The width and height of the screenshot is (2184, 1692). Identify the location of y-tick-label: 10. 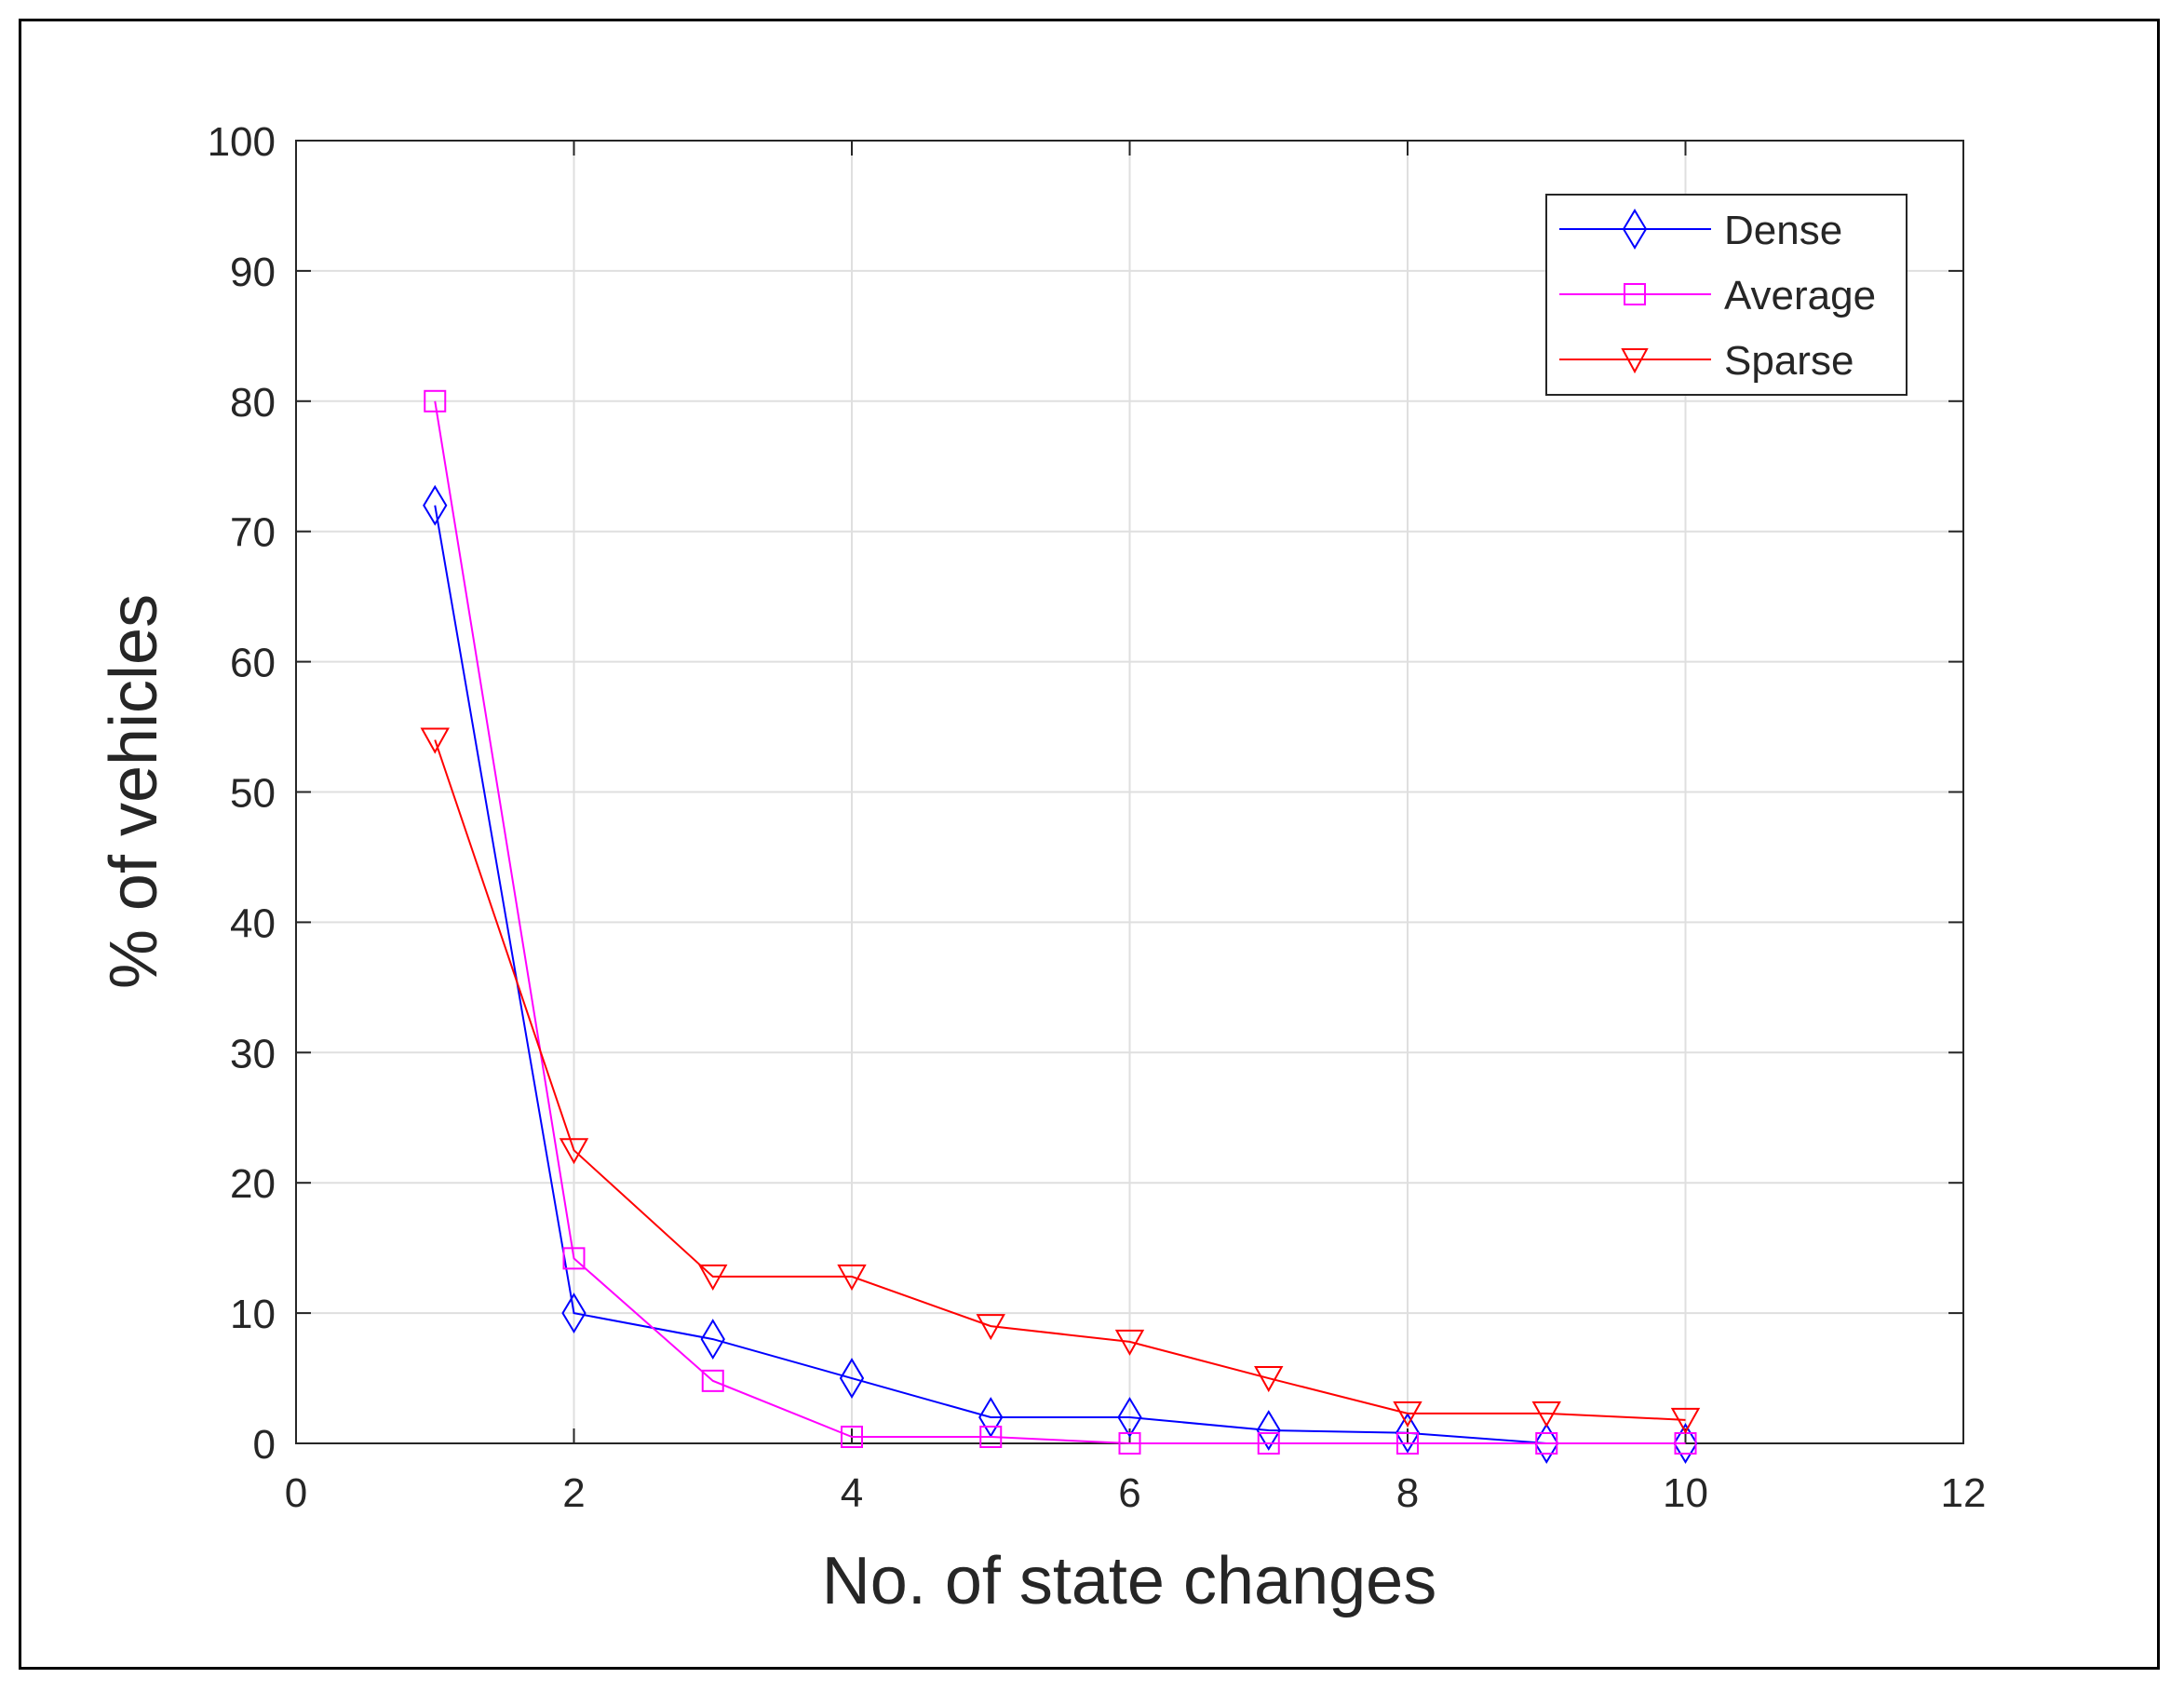
(253, 1314).